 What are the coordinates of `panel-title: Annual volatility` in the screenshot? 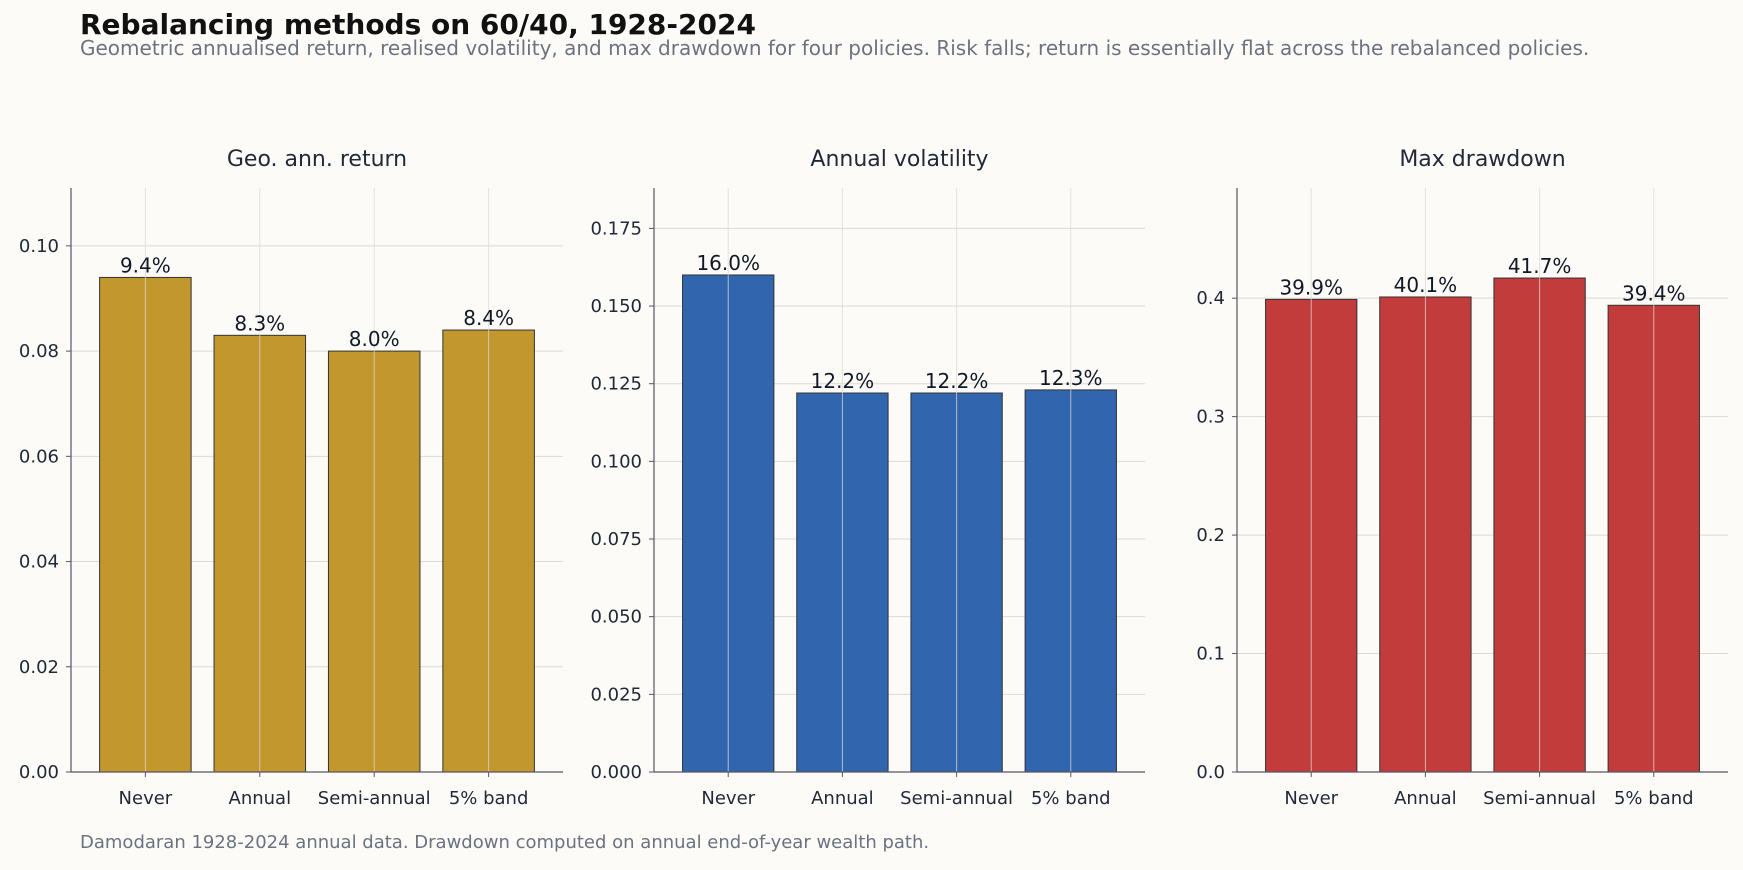 It's located at (899, 159).